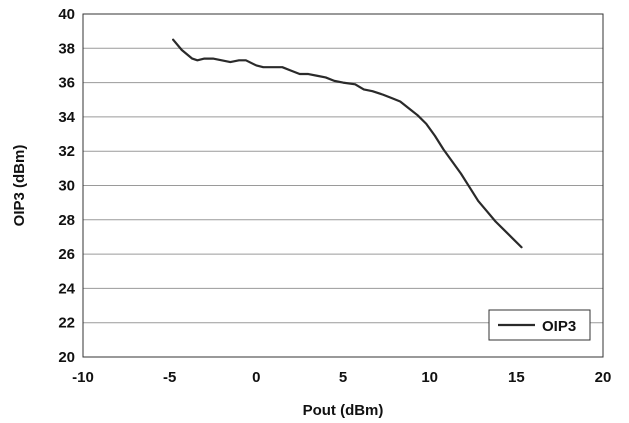 Image resolution: width=629 pixels, height=423 pixels. I want to click on x-tick-label: 10, so click(429, 377).